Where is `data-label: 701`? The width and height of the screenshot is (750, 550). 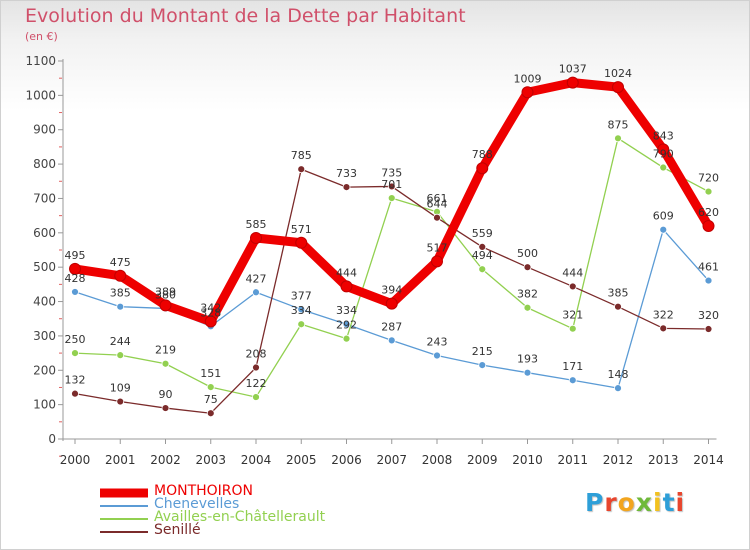 data-label: 701 is located at coordinates (391, 184).